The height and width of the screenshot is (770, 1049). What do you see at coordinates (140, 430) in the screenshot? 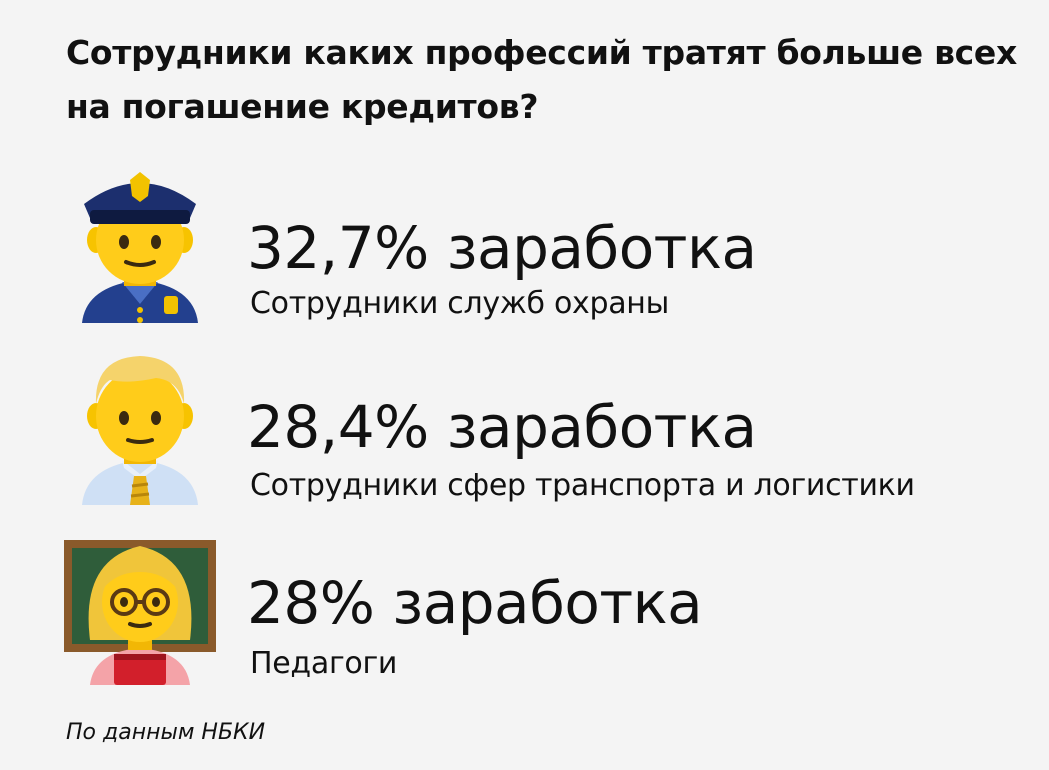
I see `man-office-worker-icon` at bounding box center [140, 430].